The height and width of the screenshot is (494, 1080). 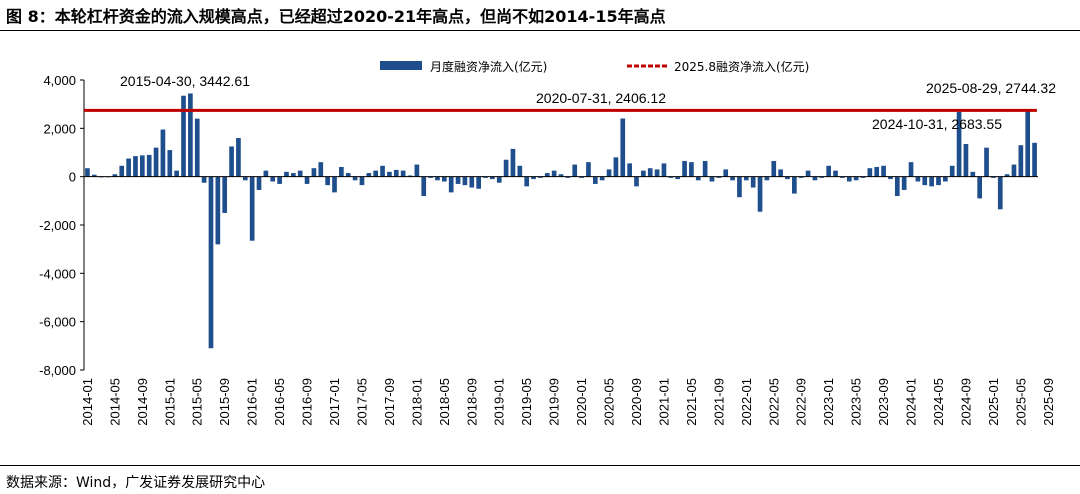 I want to click on x-tick-label: 2019-01, so click(x=499, y=402).